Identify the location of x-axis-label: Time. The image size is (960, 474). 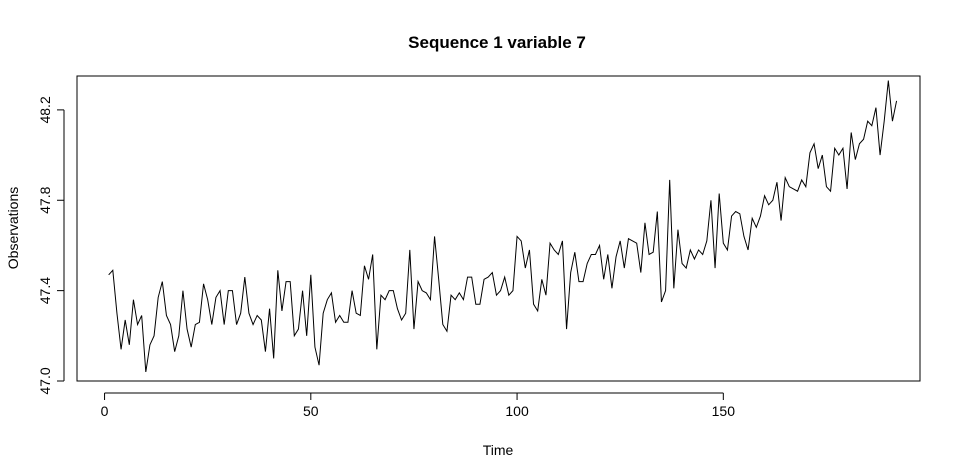
(498, 450).